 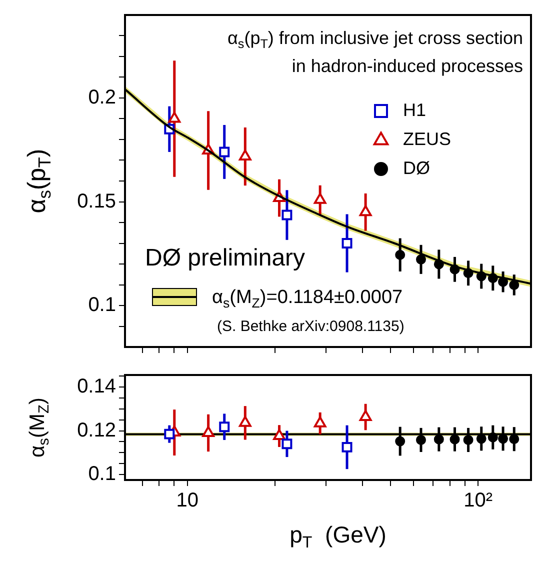 I want to click on legend-label: ZEUS, so click(x=427, y=138).